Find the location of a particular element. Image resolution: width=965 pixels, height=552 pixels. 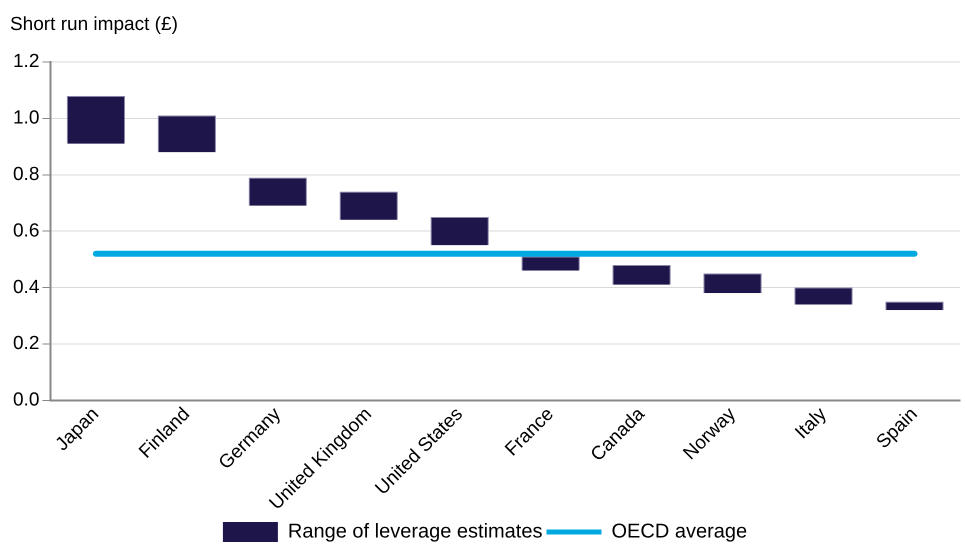

x-tick-label: Italy is located at coordinates (811, 423).